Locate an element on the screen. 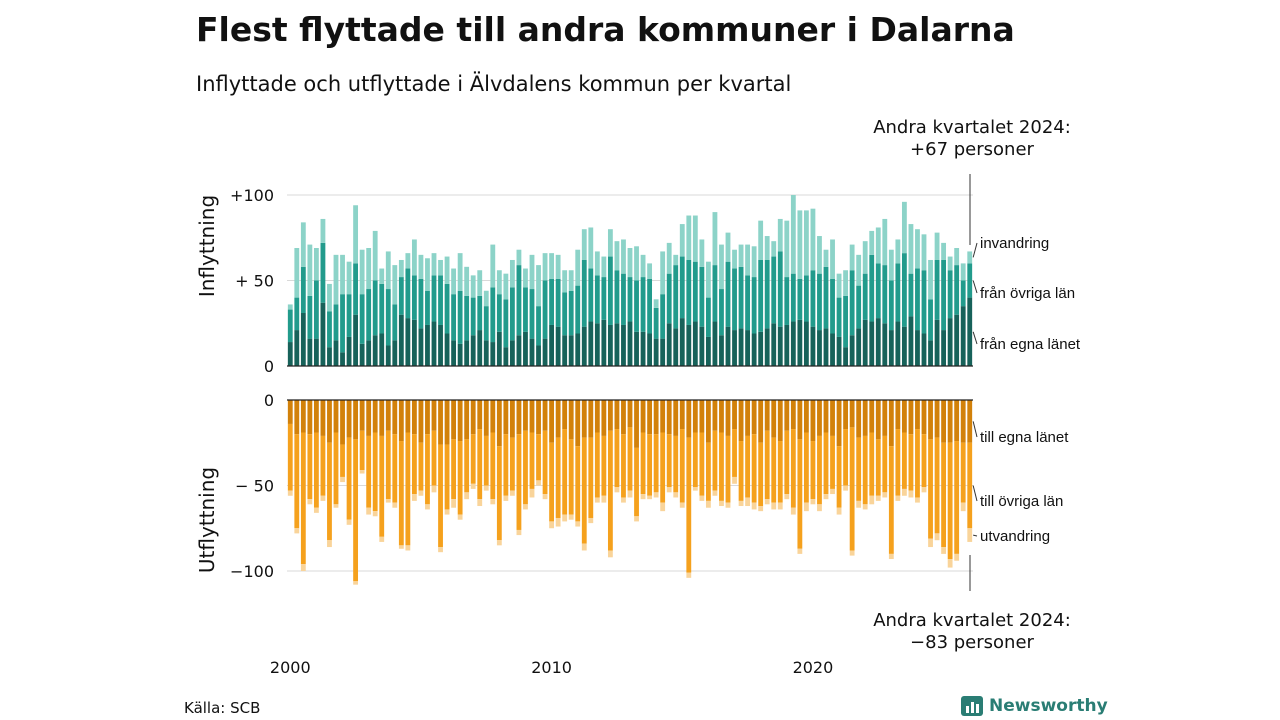  x-tick-label: 2020 is located at coordinates (813, 667).